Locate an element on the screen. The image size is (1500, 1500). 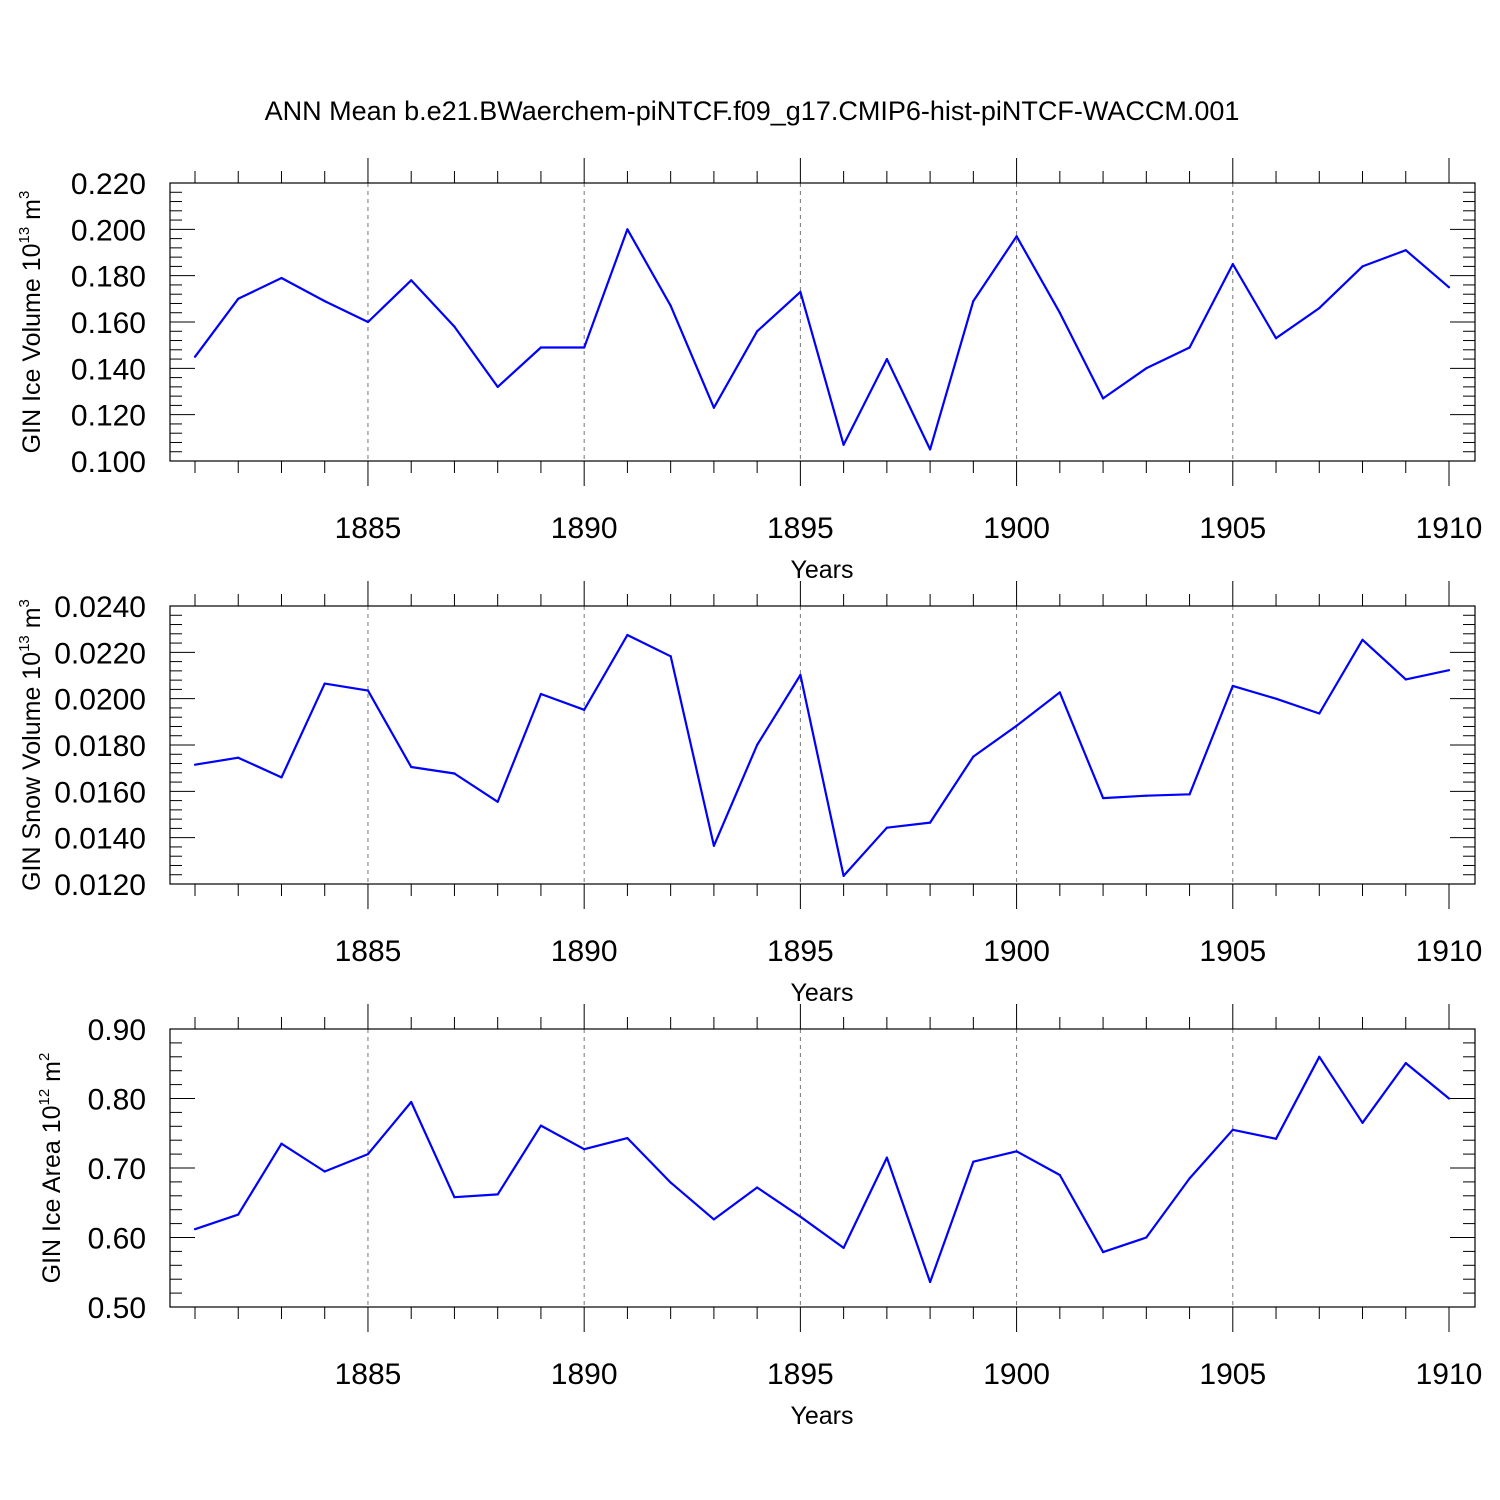
y-tick-label: 0.70 is located at coordinates (117, 1169).